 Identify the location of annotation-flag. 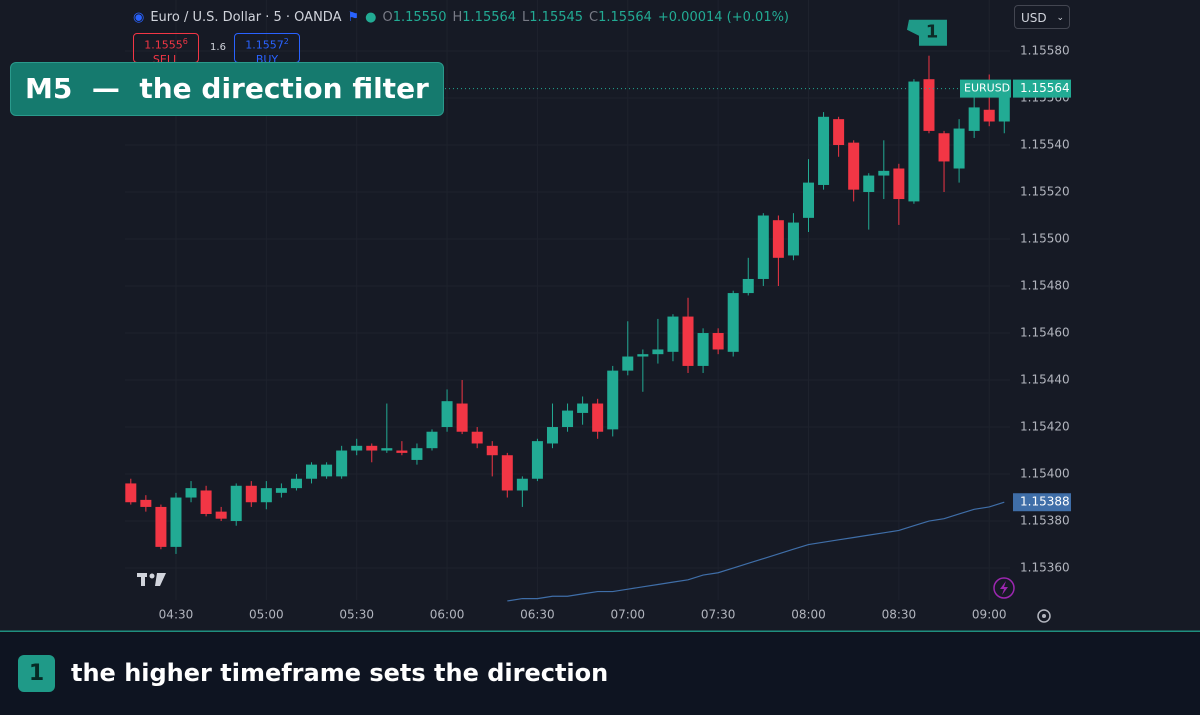
(926, 32).